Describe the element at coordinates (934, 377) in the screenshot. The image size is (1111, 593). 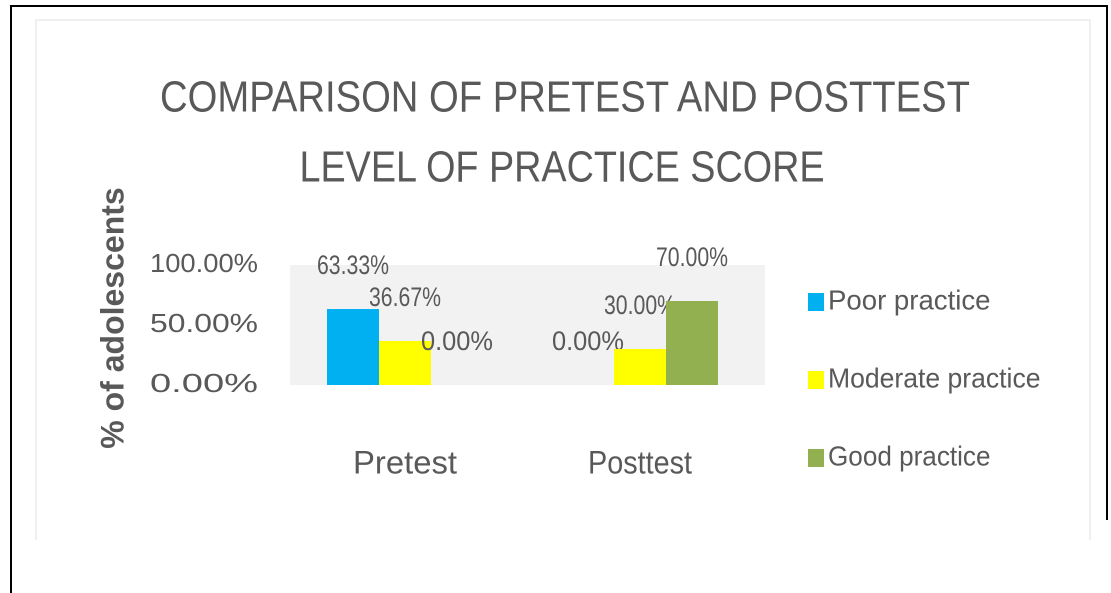
I see `legend-label: Moderate practice` at that location.